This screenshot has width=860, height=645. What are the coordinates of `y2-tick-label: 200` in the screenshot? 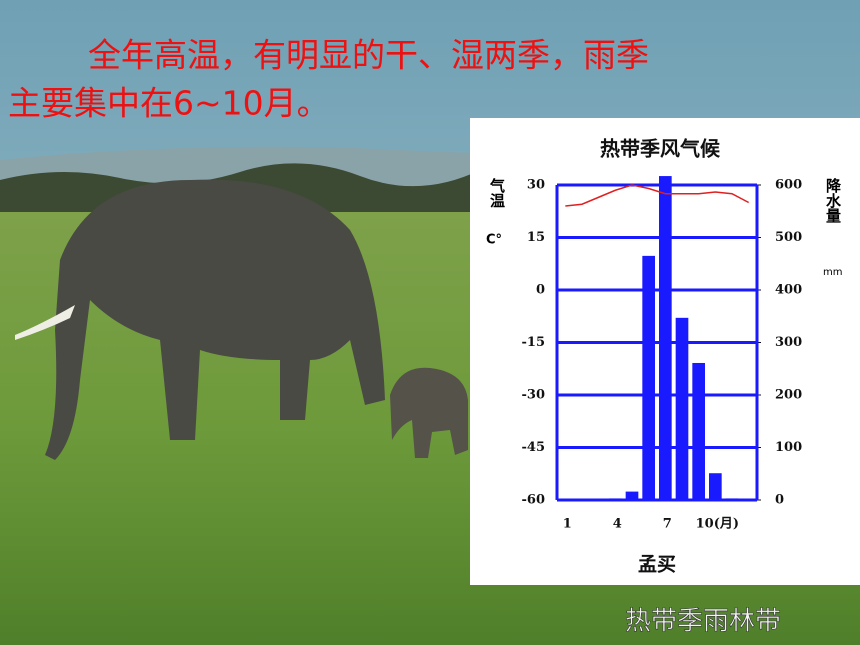 It's located at (788, 395).